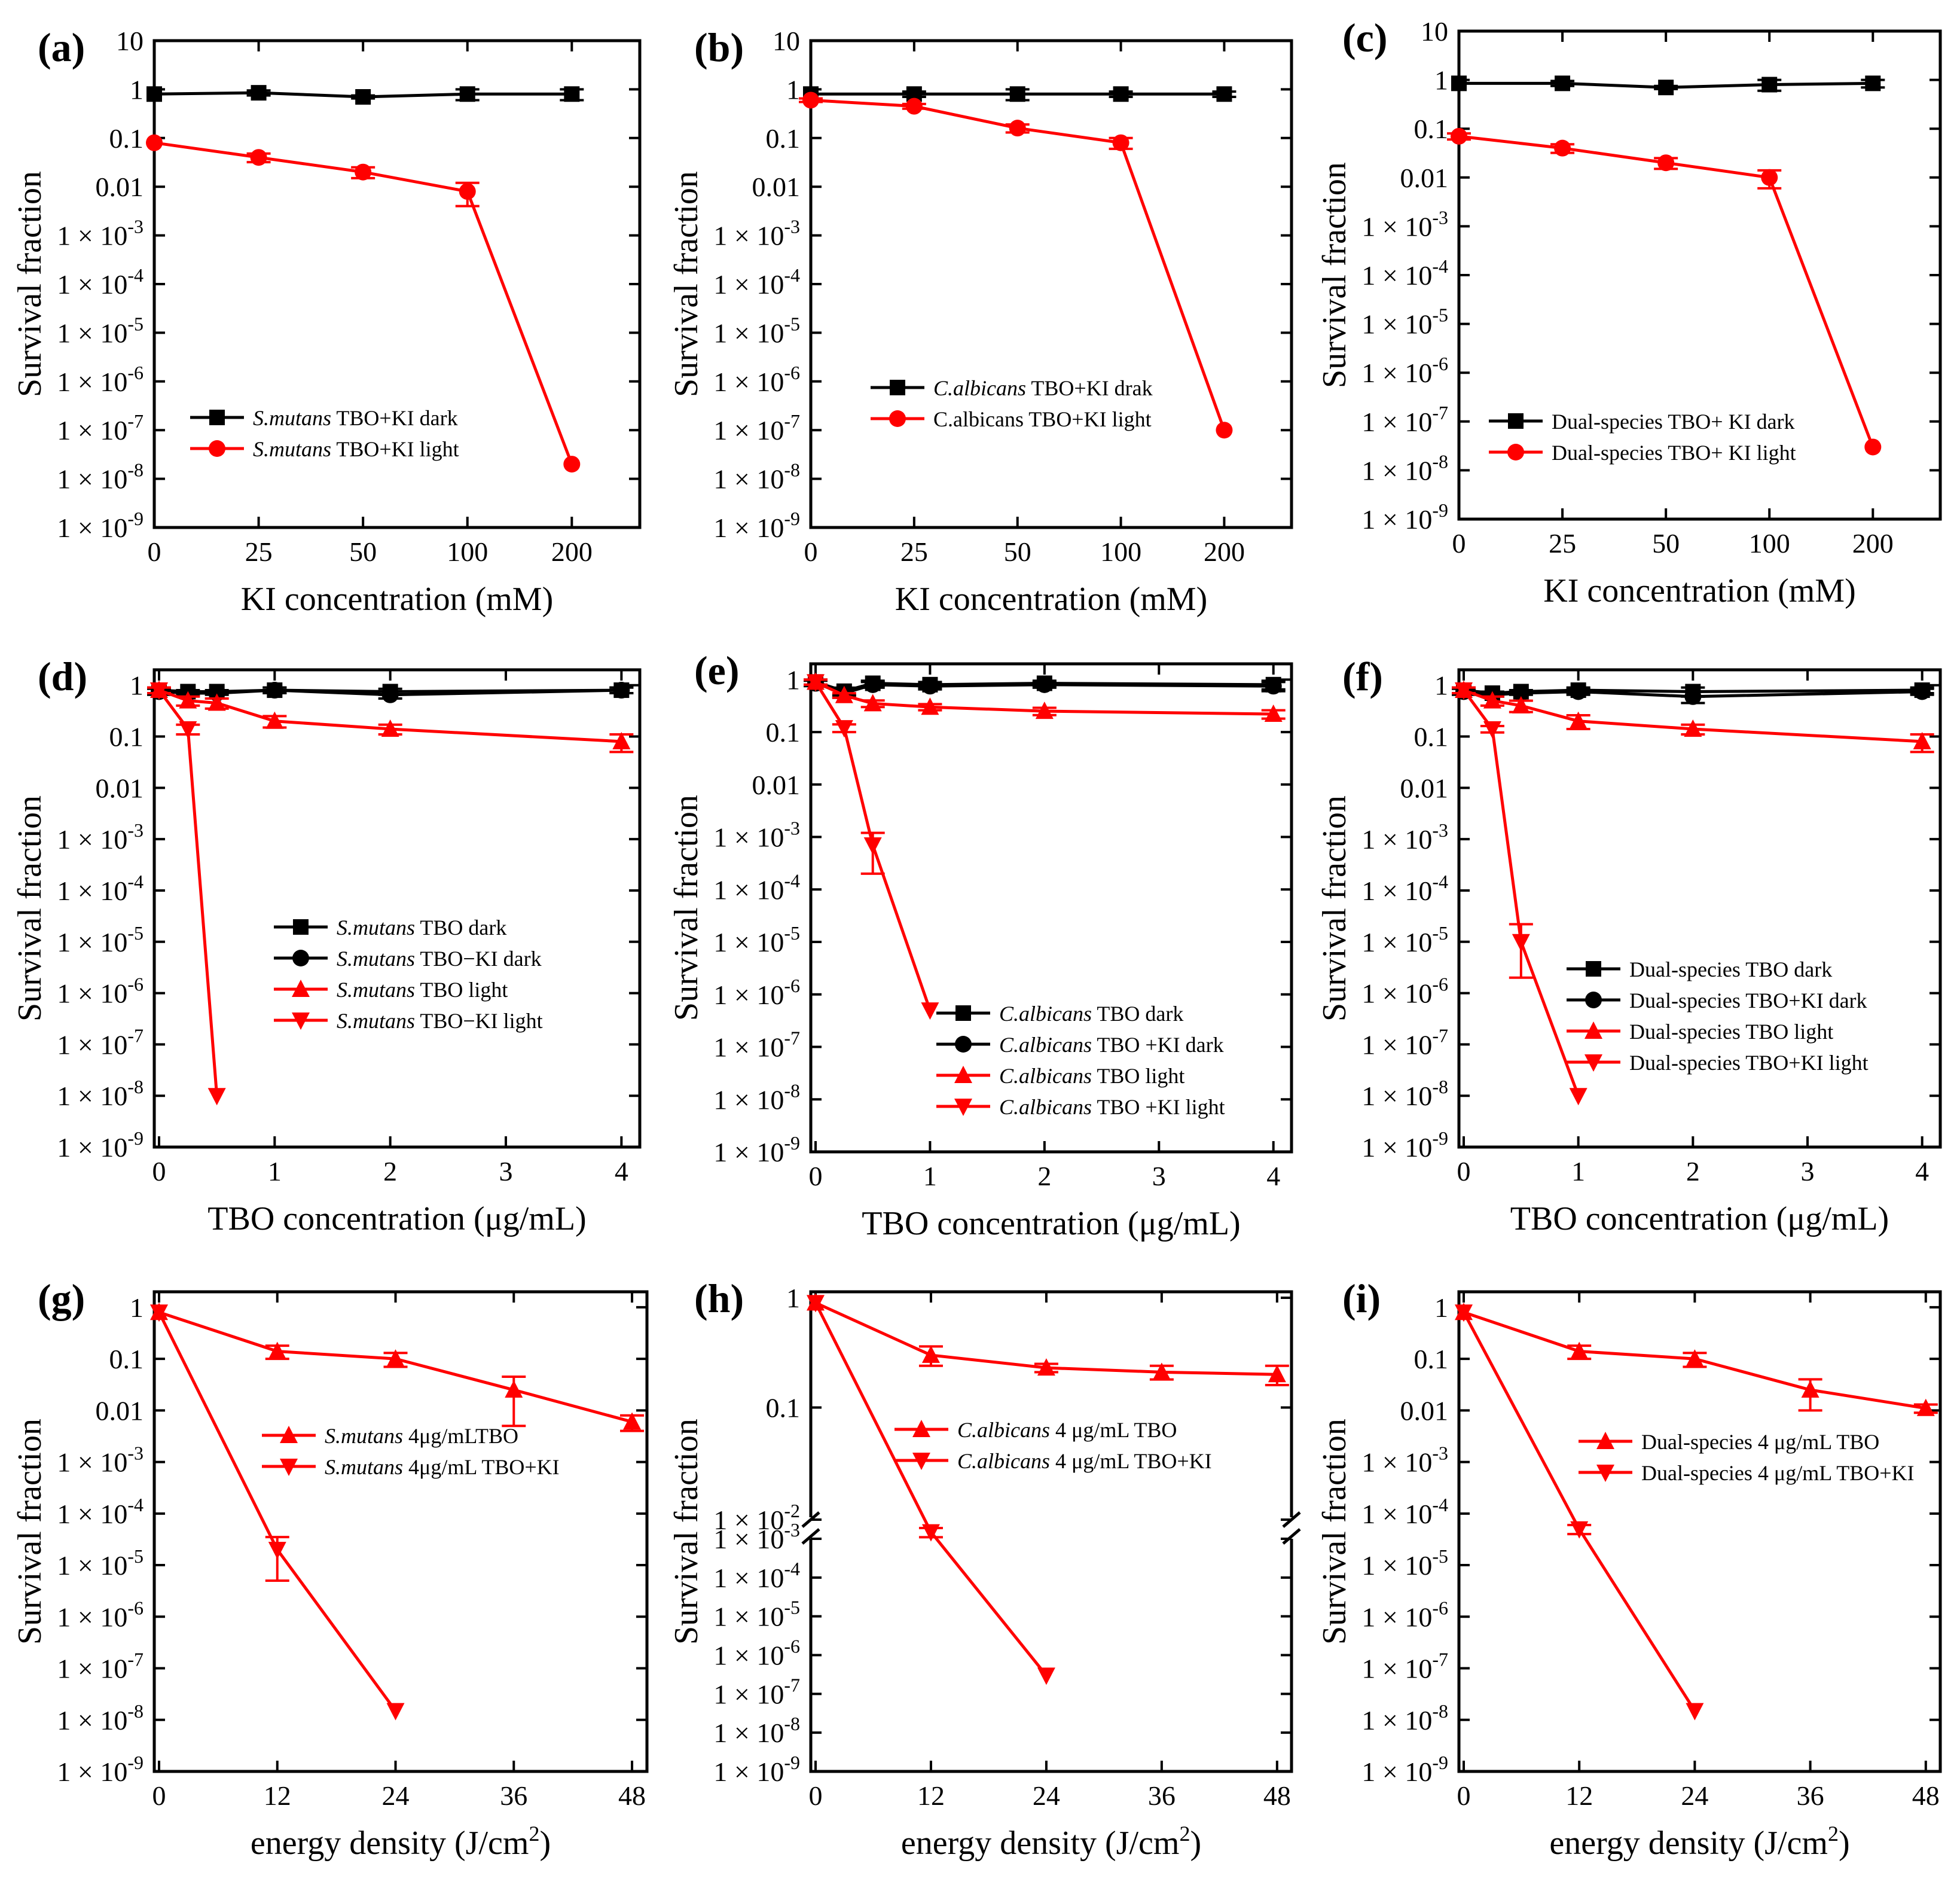 Image resolution: width=1960 pixels, height=1903 pixels. What do you see at coordinates (1051, 599) in the screenshot?
I see `x-axis-label: KI concentration (mM)` at bounding box center [1051, 599].